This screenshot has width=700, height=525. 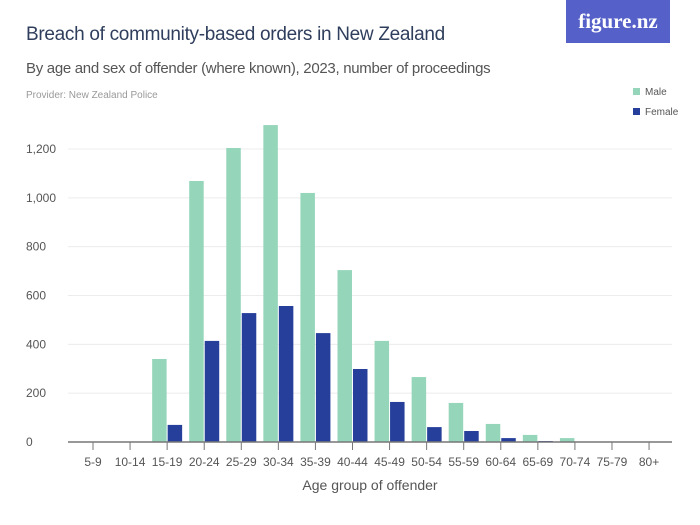 What do you see at coordinates (41, 198) in the screenshot?
I see `y-tick-label: 1,000` at bounding box center [41, 198].